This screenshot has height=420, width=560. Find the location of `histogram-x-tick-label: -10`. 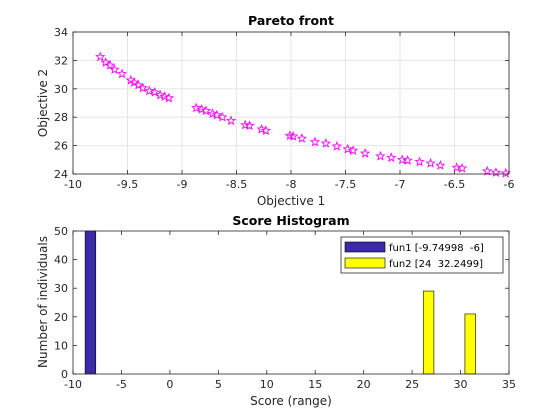

histogram-x-tick-label: -10 is located at coordinates (73, 384).